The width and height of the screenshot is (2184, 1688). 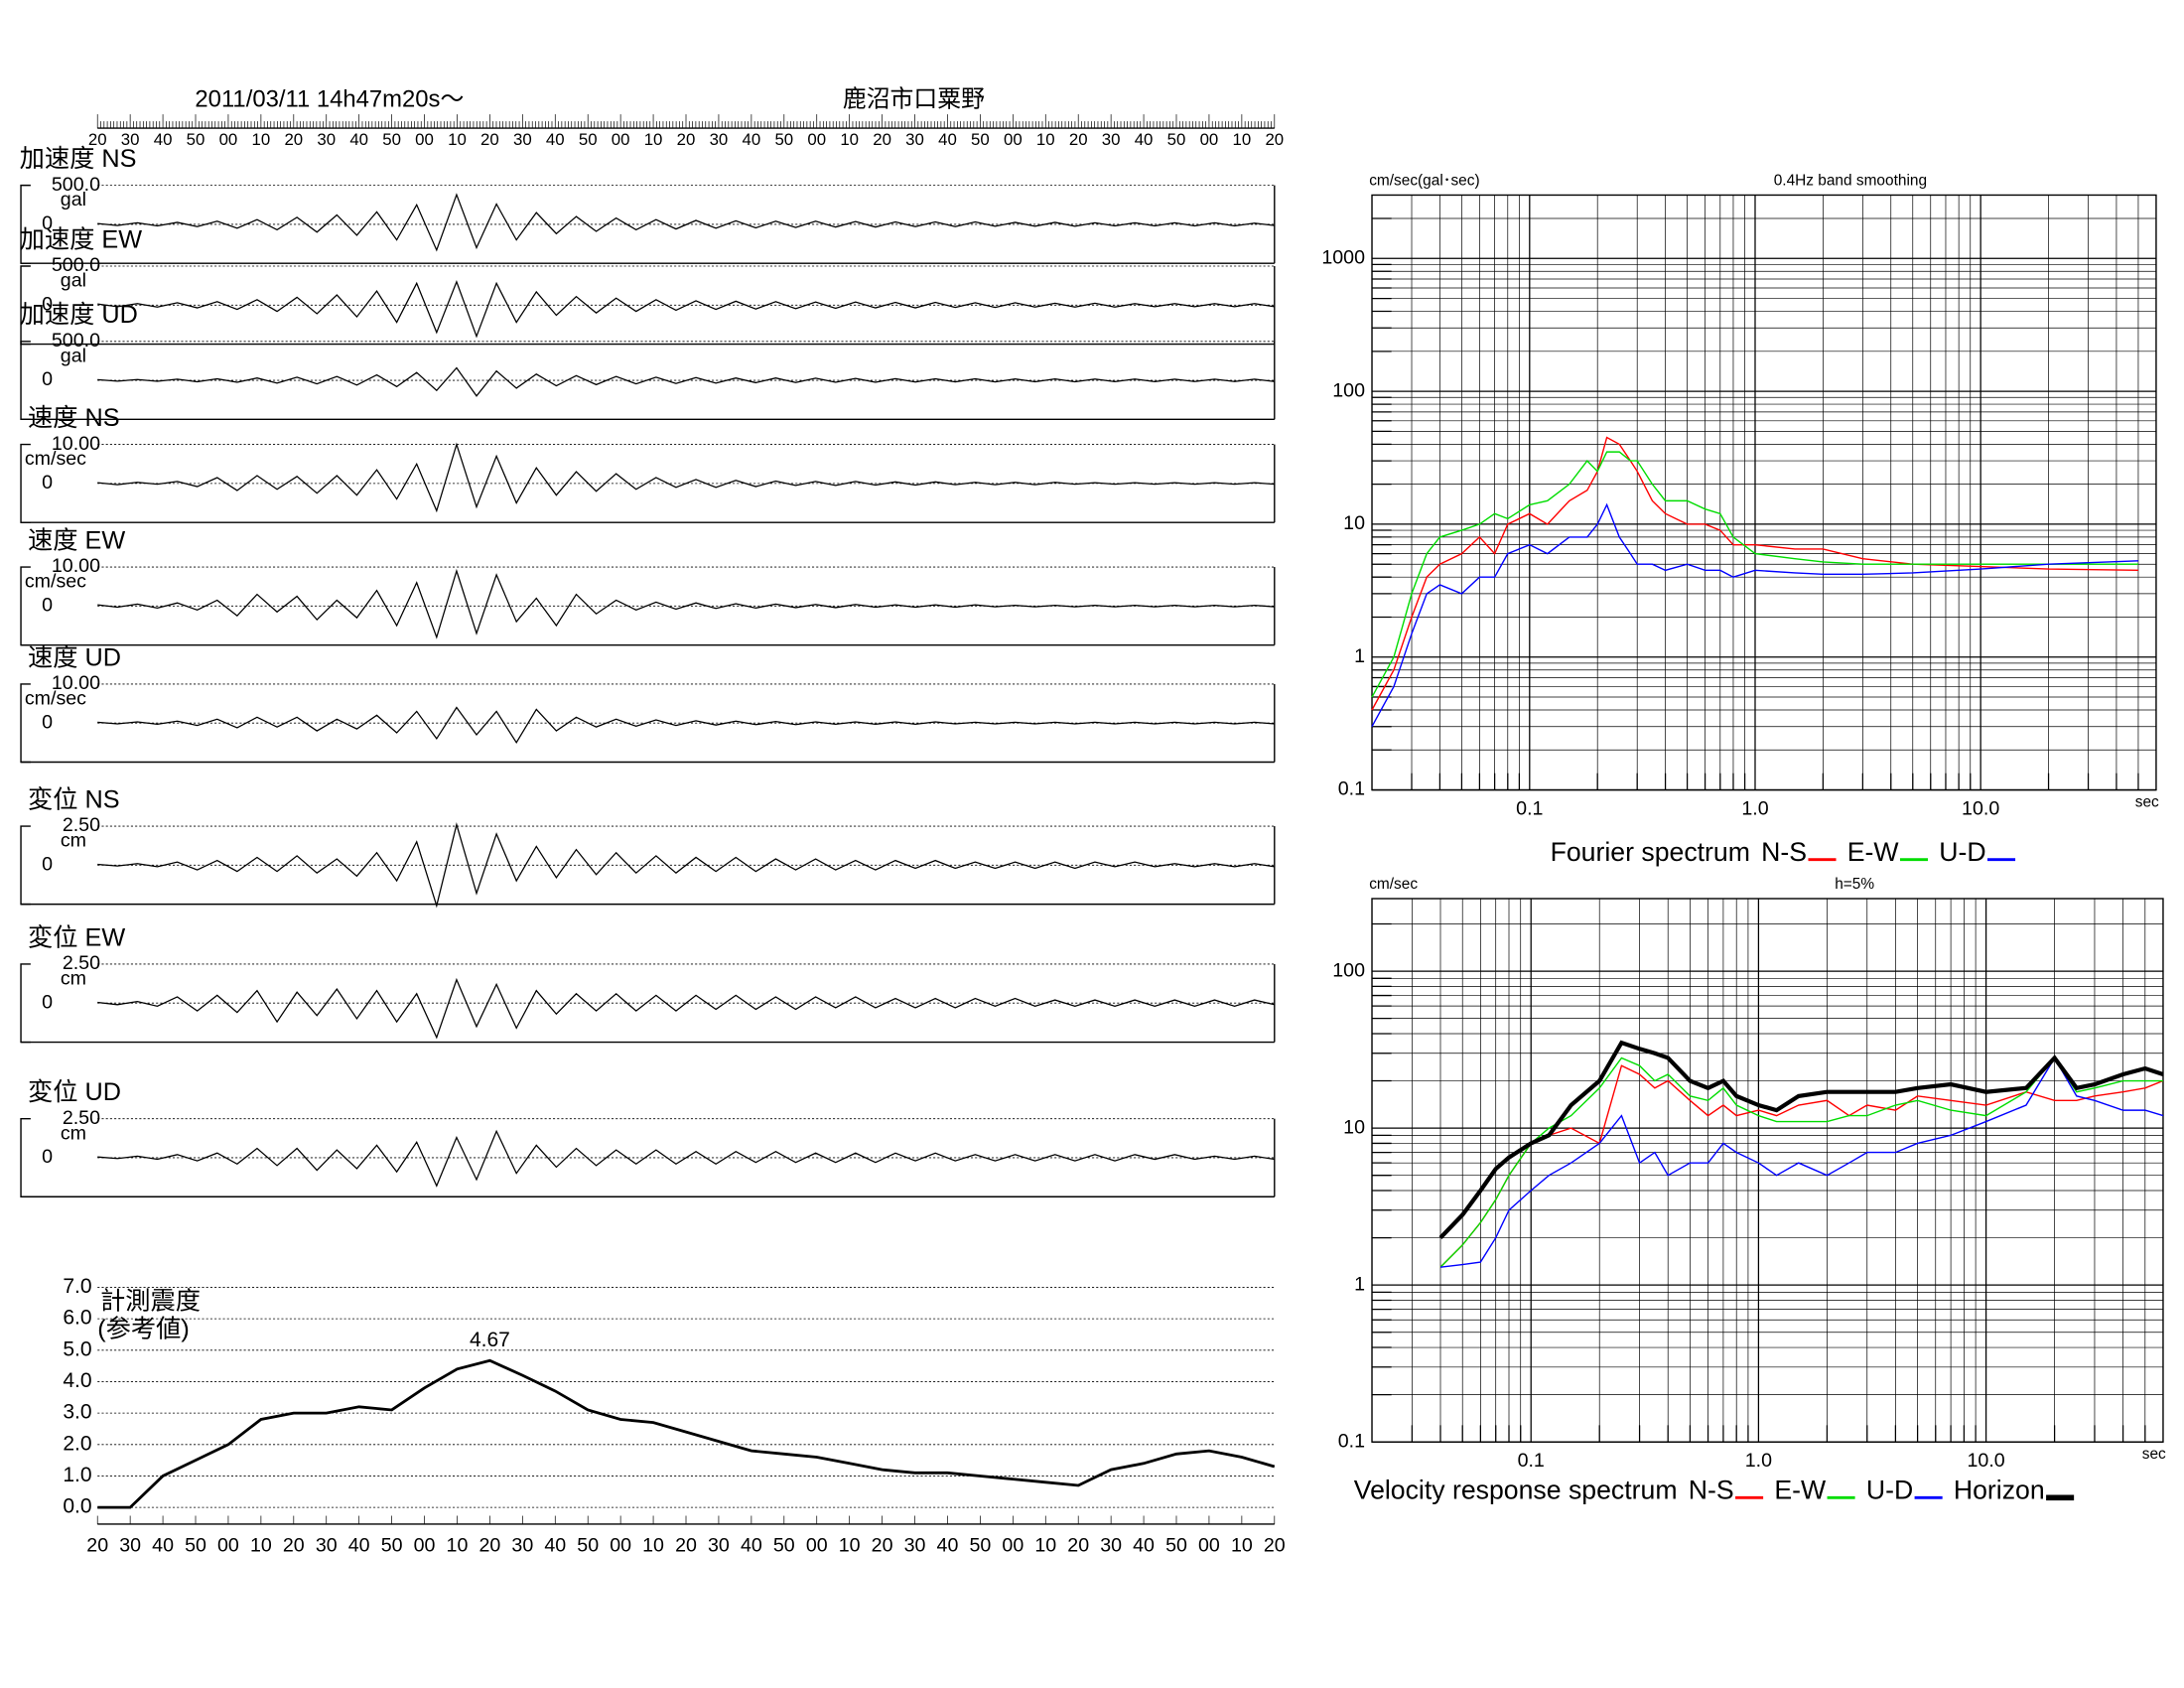 I want to click on x-tick-label: 1.0, so click(x=1758, y=1461).